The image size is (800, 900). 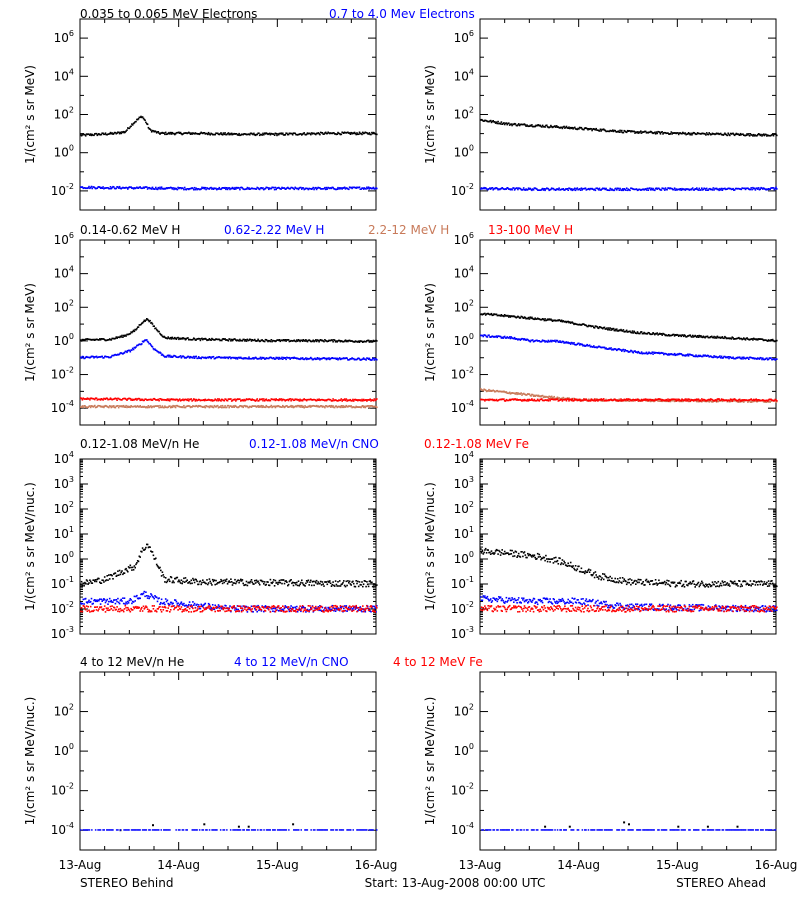 What do you see at coordinates (274, 230) in the screenshot?
I see `series-legend-label: 0.62-2.22 MeV H` at bounding box center [274, 230].